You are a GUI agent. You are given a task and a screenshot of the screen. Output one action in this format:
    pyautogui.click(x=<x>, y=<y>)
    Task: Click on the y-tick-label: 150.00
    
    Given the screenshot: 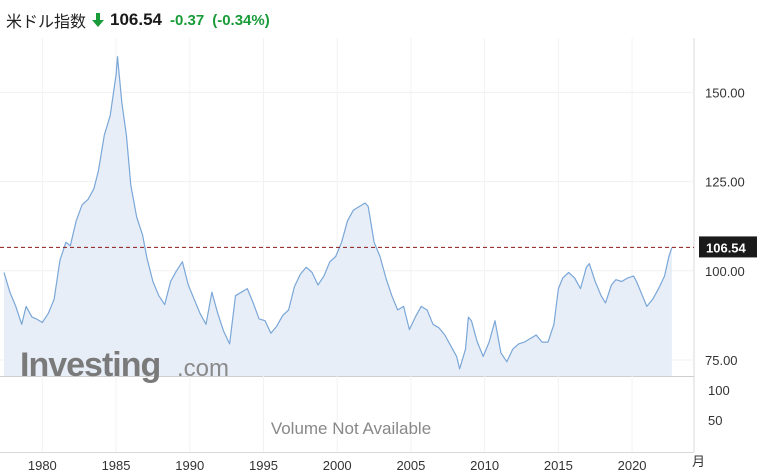 What is the action you would take?
    pyautogui.click(x=725, y=92)
    